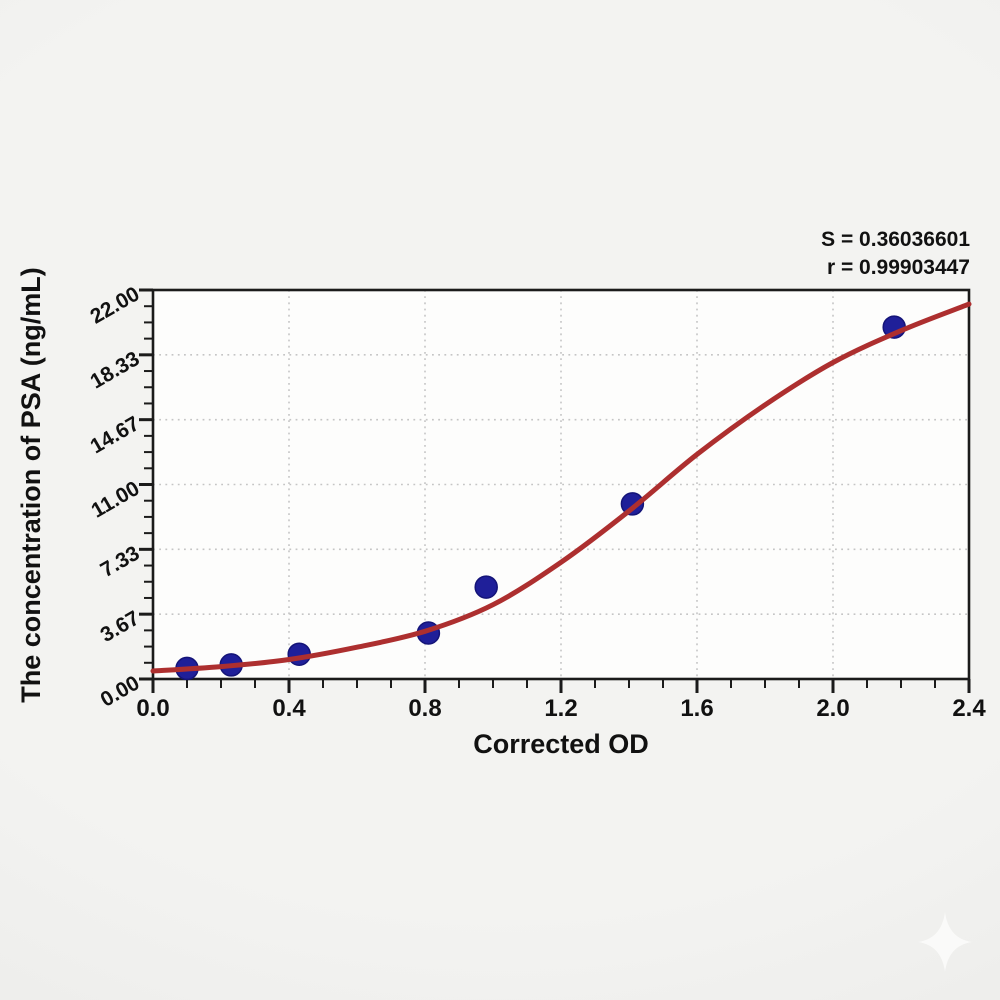  I want to click on y-tick-label: 14.67, so click(114, 435).